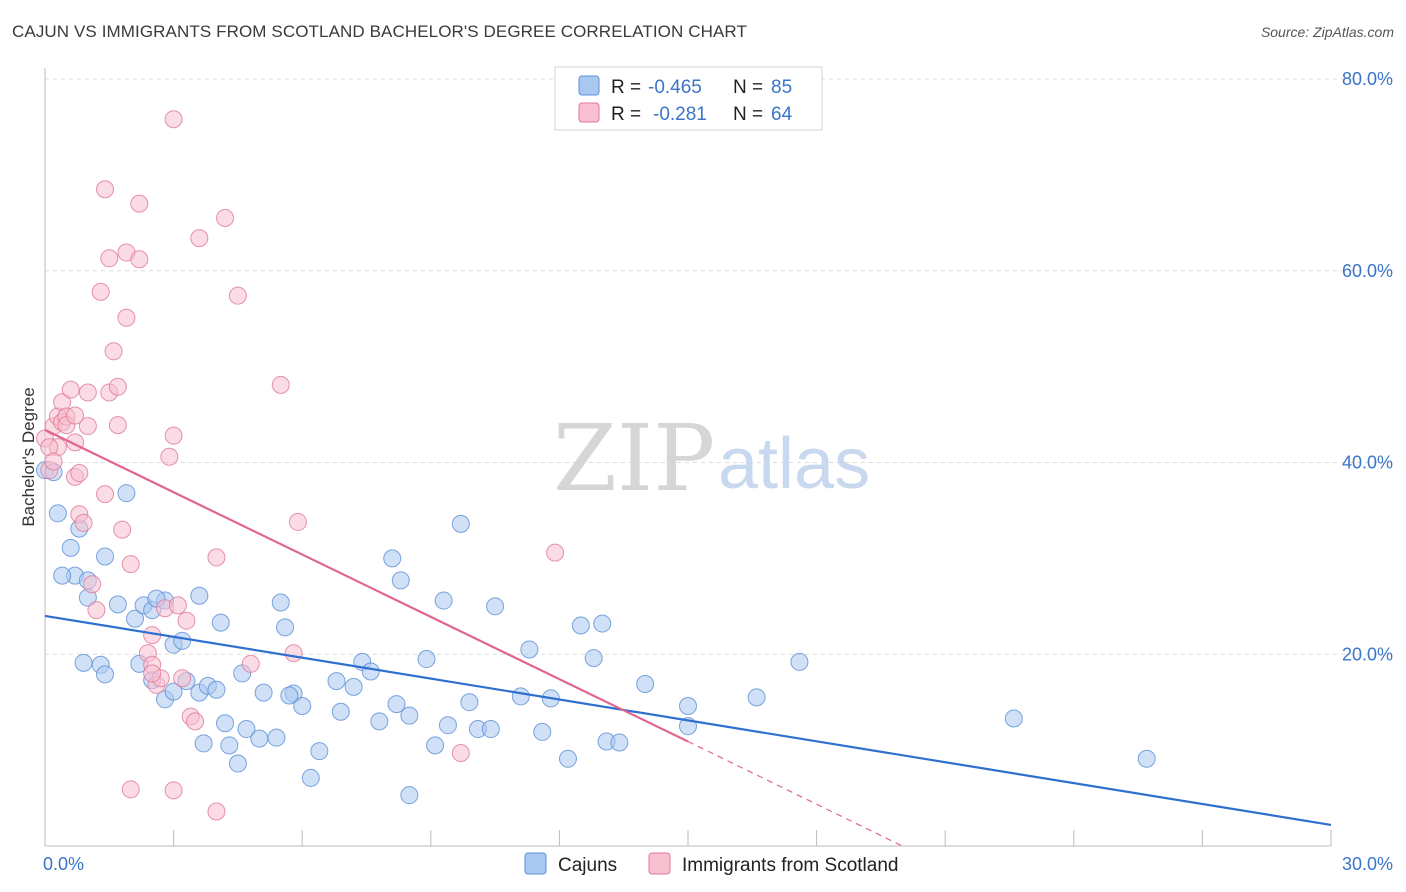 Image resolution: width=1406 pixels, height=892 pixels. I want to click on x-tick-label-1: 30.0%, so click(1367, 864).